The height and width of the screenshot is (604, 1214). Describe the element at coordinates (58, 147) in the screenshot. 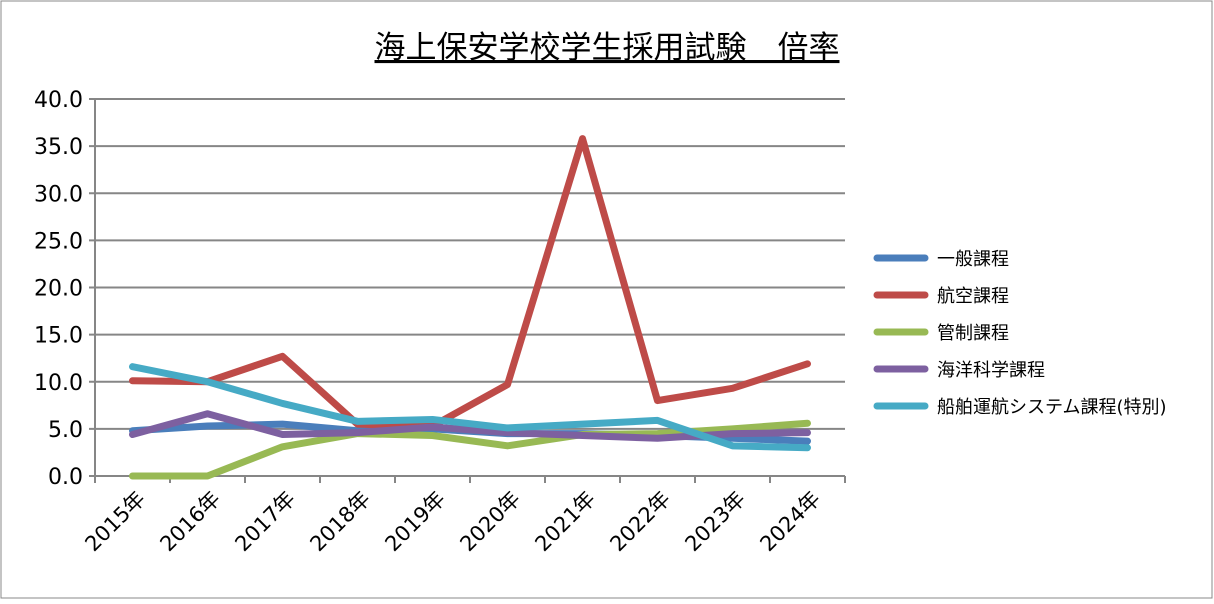

I see `y-tick-label: 35.0` at that location.